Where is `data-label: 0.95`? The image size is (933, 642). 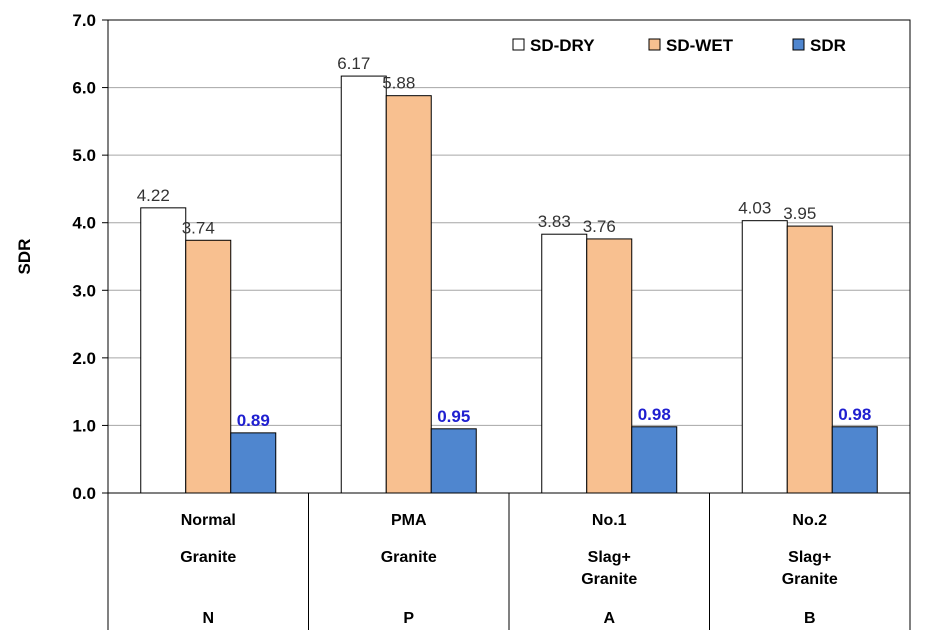
data-label: 0.95 is located at coordinates (453, 416).